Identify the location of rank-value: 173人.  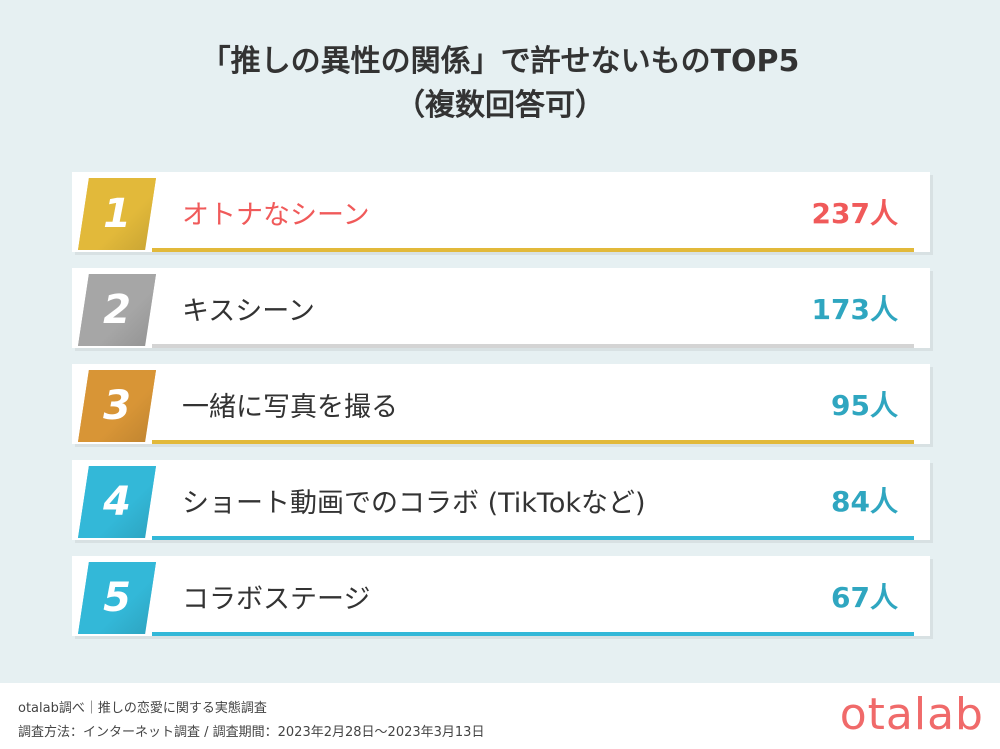
(854, 309).